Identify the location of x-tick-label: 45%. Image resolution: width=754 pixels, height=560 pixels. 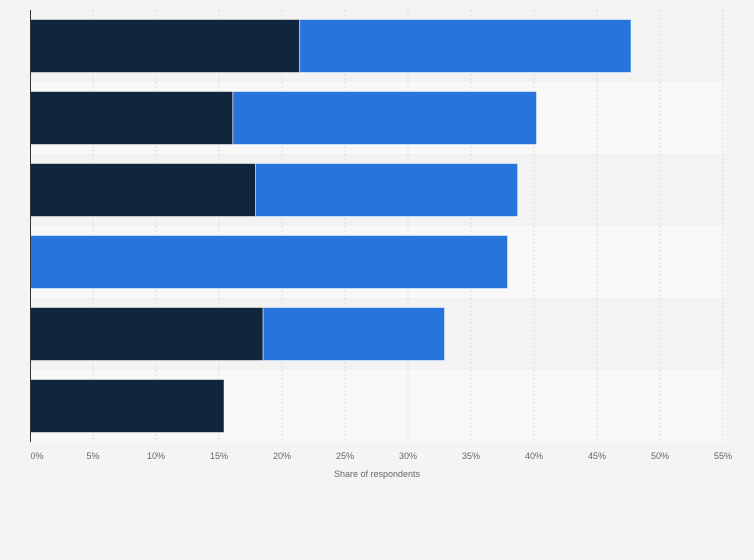
(597, 456).